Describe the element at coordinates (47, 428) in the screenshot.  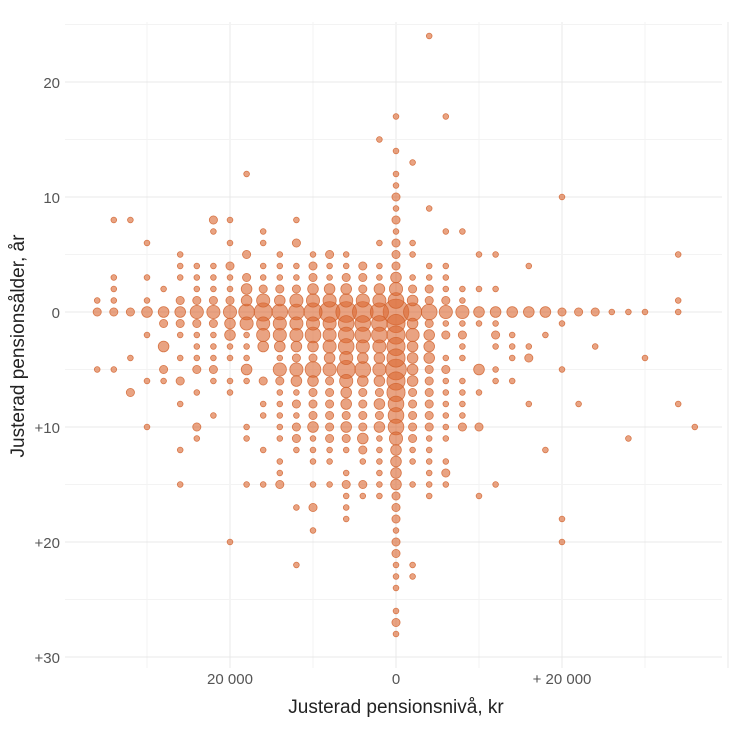
I see `y-tick-label: +10` at that location.